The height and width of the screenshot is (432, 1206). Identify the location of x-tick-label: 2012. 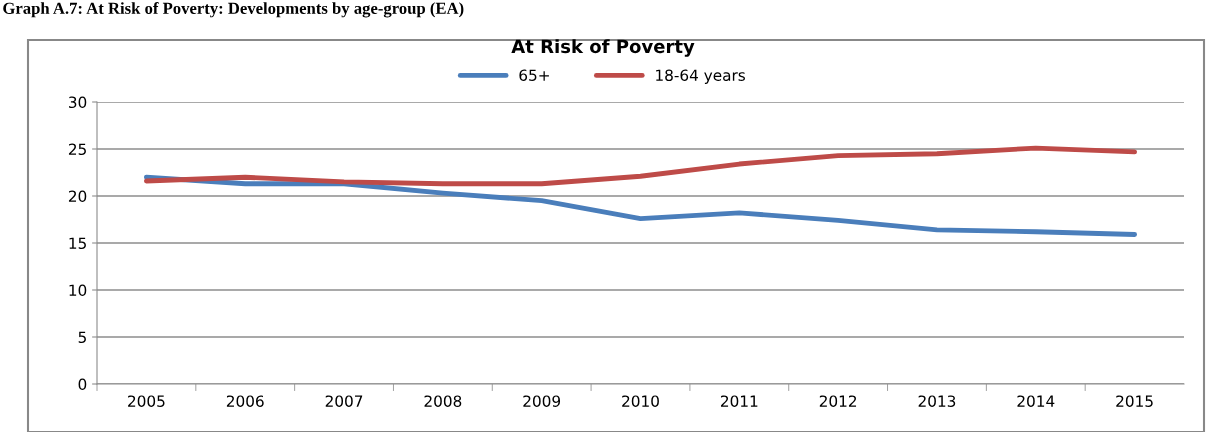
(838, 401).